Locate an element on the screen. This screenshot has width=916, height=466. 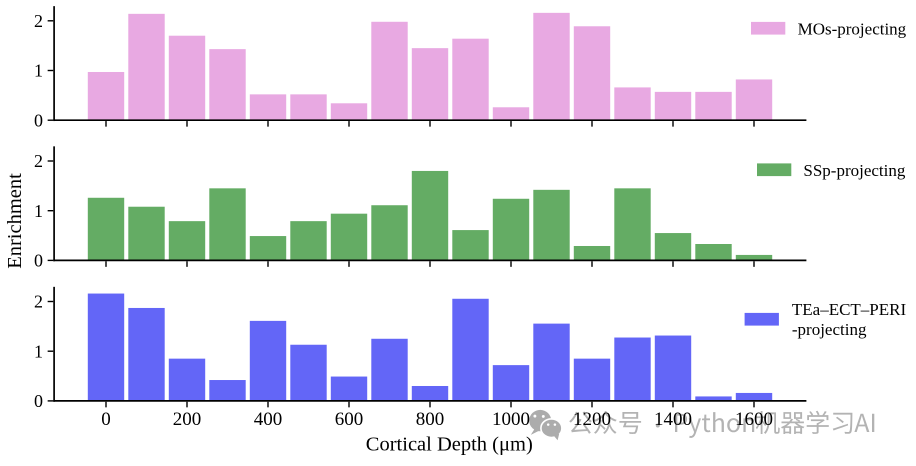
svg-text: SSp-projecting is located at coordinates (854, 170).